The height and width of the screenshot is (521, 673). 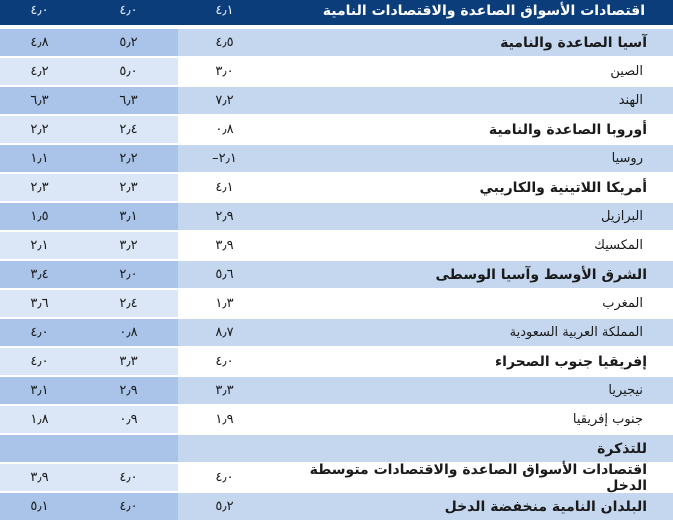 I want to click on table-row: ٥٫١ ٤٫٠ ٥٫٢ البلدان النامية منخفضة الدخل, so click(x=336, y=507).